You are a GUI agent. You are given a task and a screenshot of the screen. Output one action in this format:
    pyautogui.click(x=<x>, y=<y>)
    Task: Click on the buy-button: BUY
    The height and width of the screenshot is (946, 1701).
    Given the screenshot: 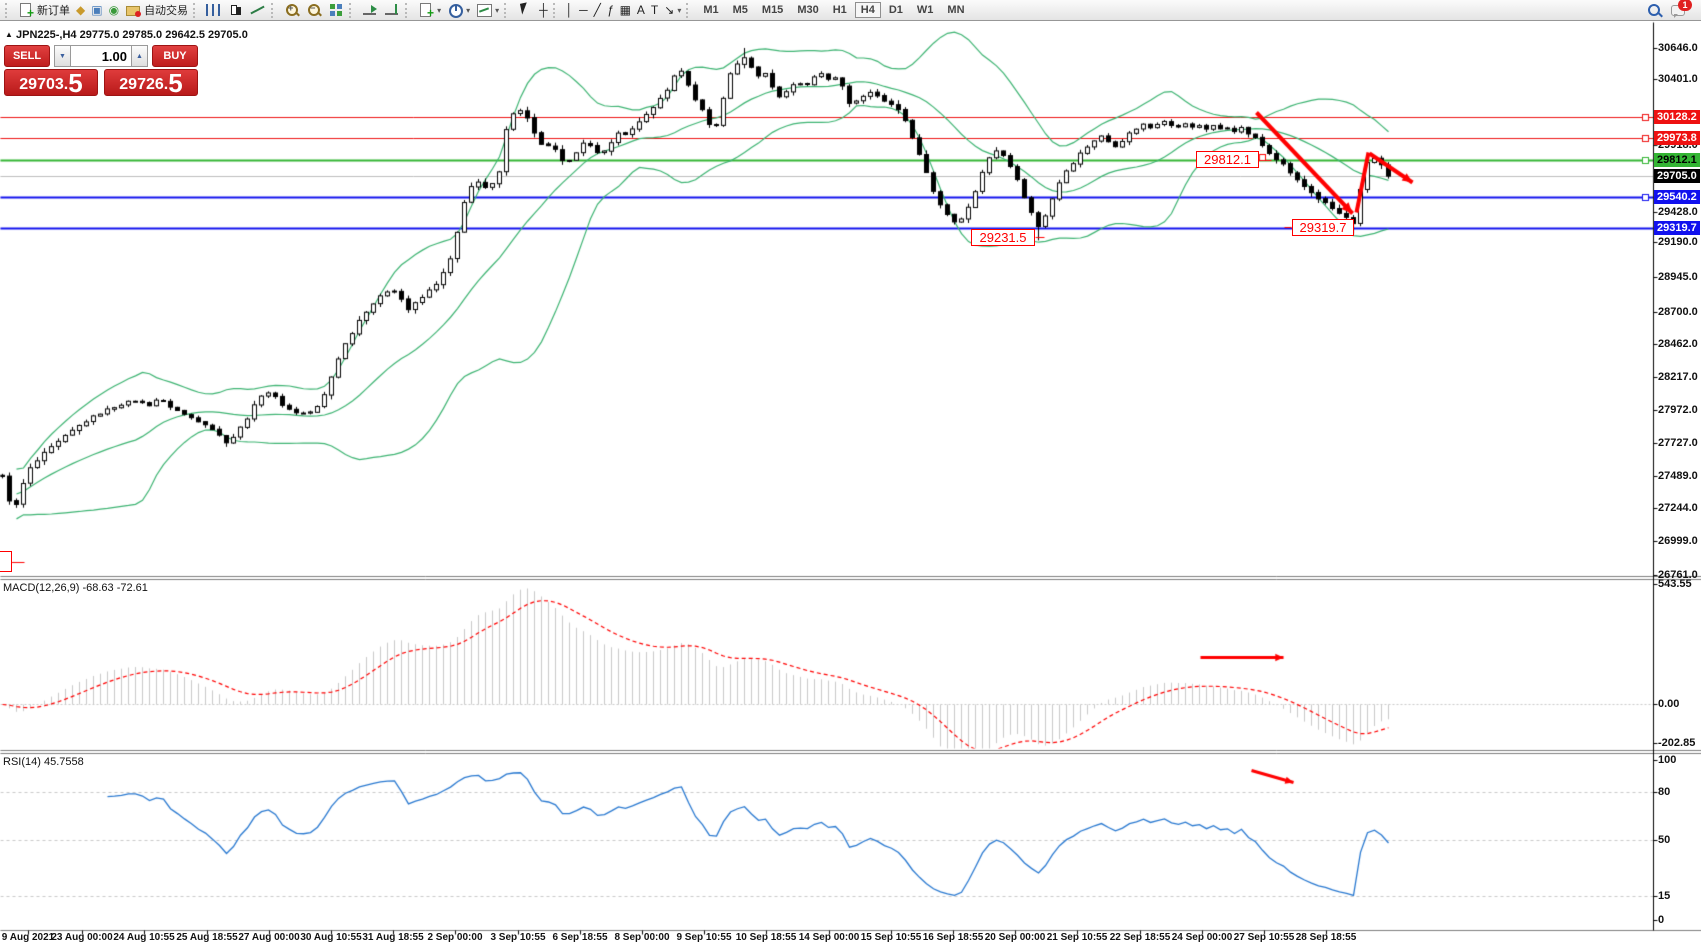 What is the action you would take?
    pyautogui.click(x=175, y=56)
    